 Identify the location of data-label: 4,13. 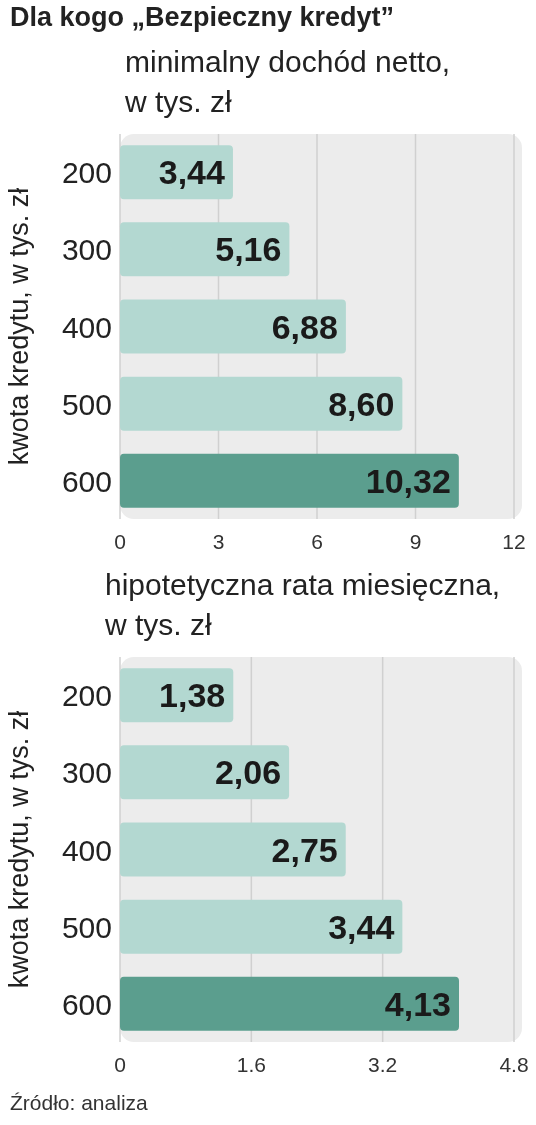
(417, 1003).